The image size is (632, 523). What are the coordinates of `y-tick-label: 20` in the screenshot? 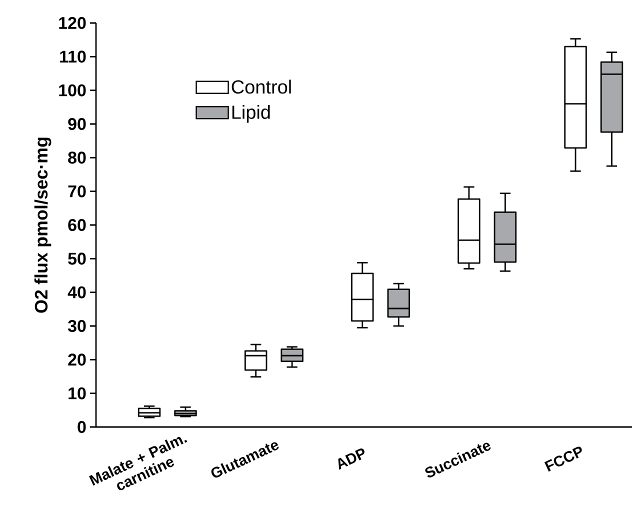 It's located at (77, 360).